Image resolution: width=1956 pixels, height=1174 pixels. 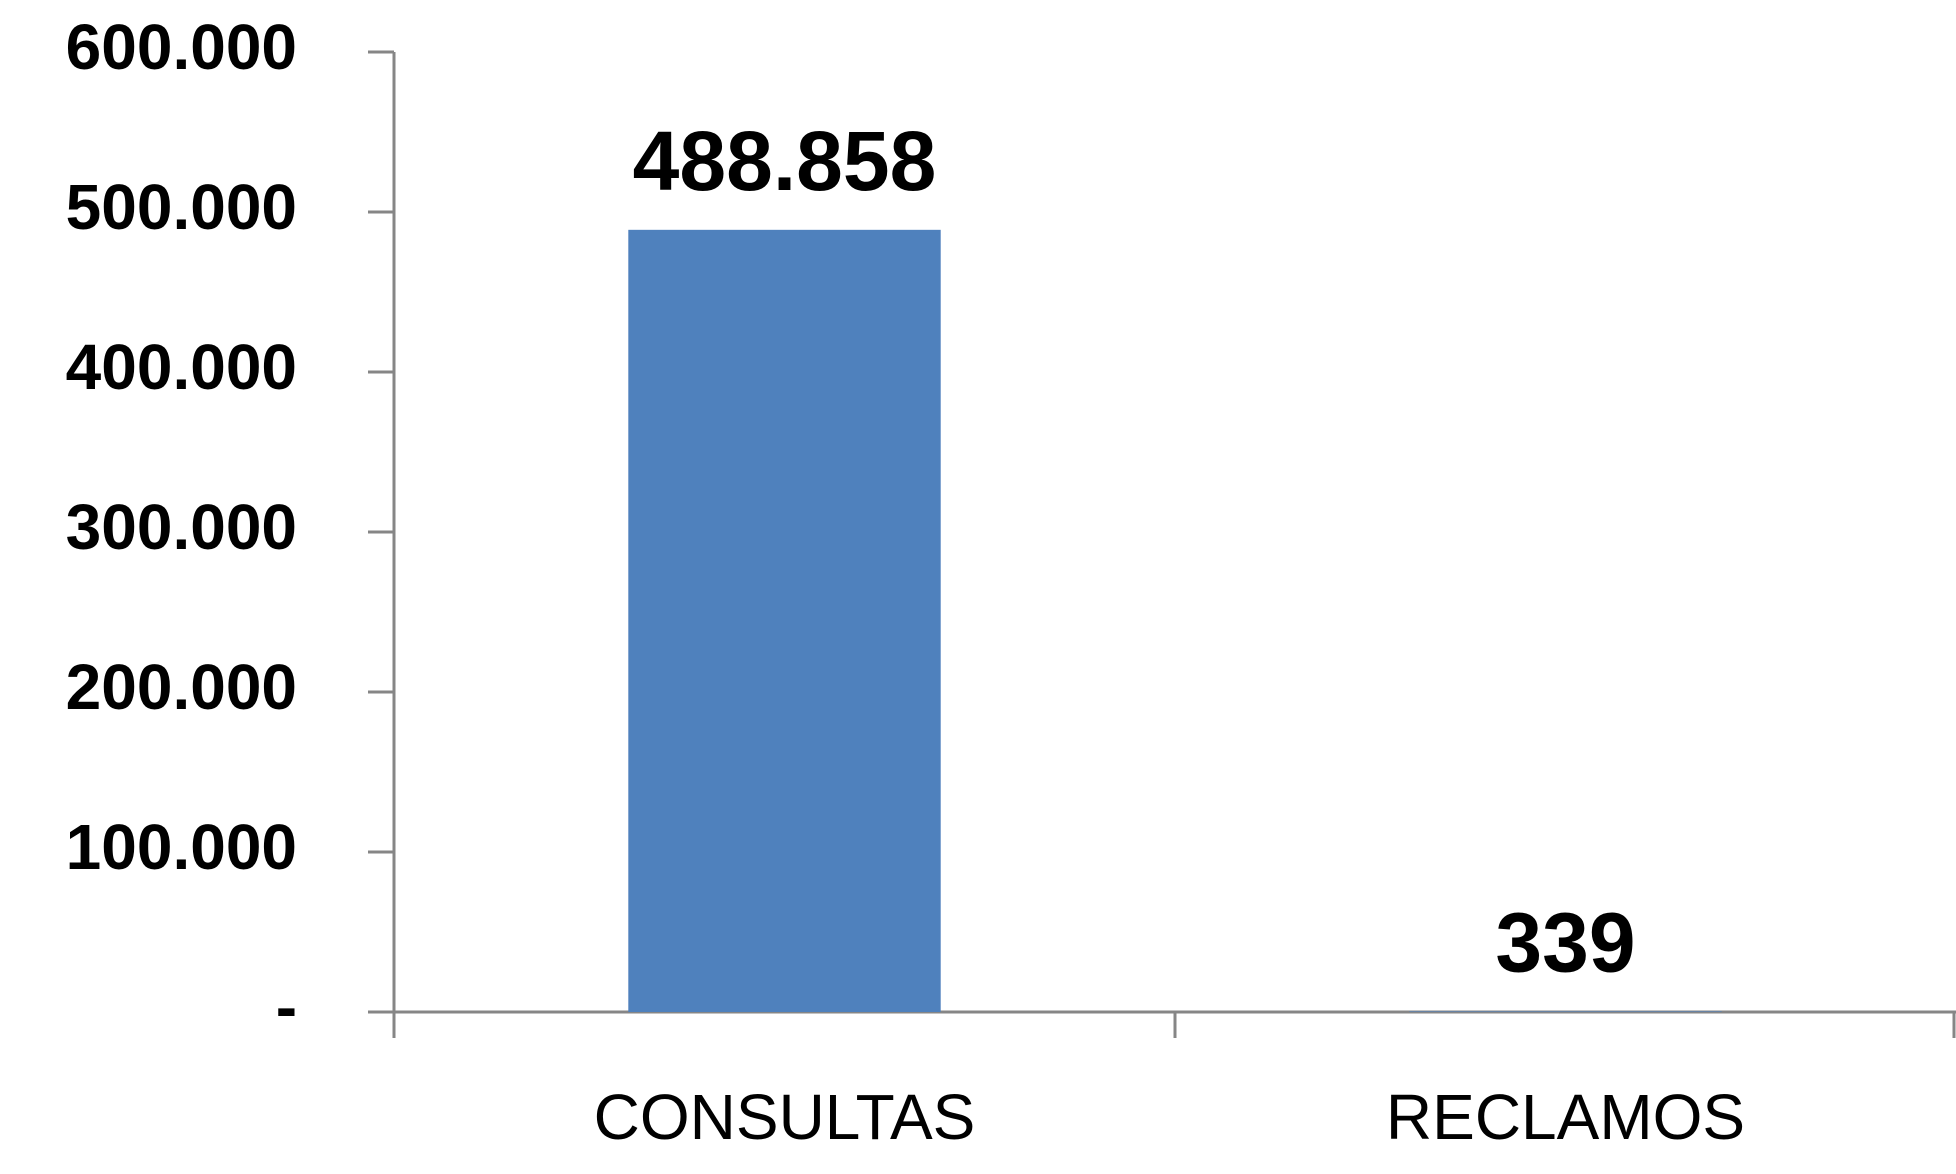 I want to click on value-label: 488.858, so click(x=785, y=161).